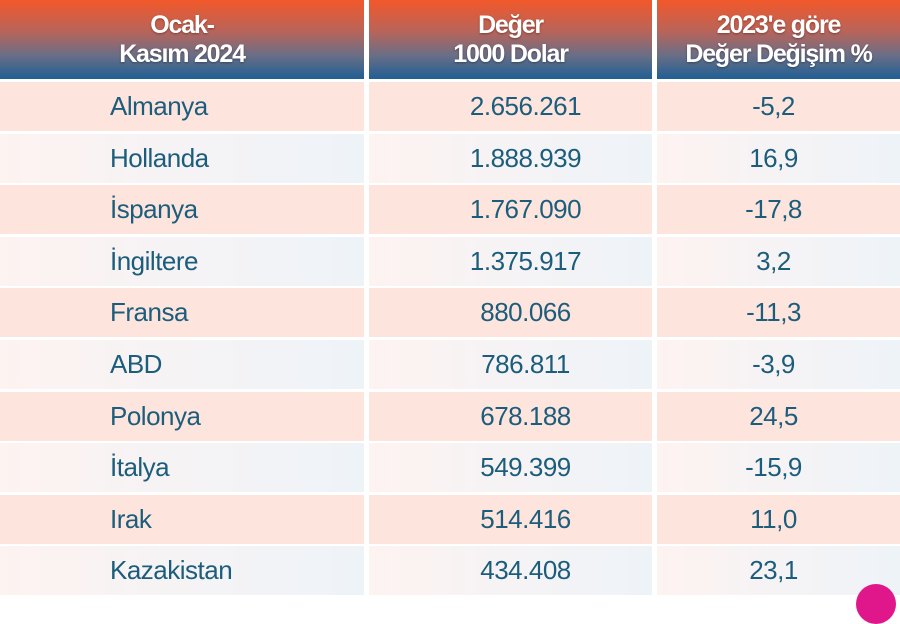 This screenshot has width=900, height=624. What do you see at coordinates (525, 415) in the screenshot?
I see `value-text: 678.188` at bounding box center [525, 415].